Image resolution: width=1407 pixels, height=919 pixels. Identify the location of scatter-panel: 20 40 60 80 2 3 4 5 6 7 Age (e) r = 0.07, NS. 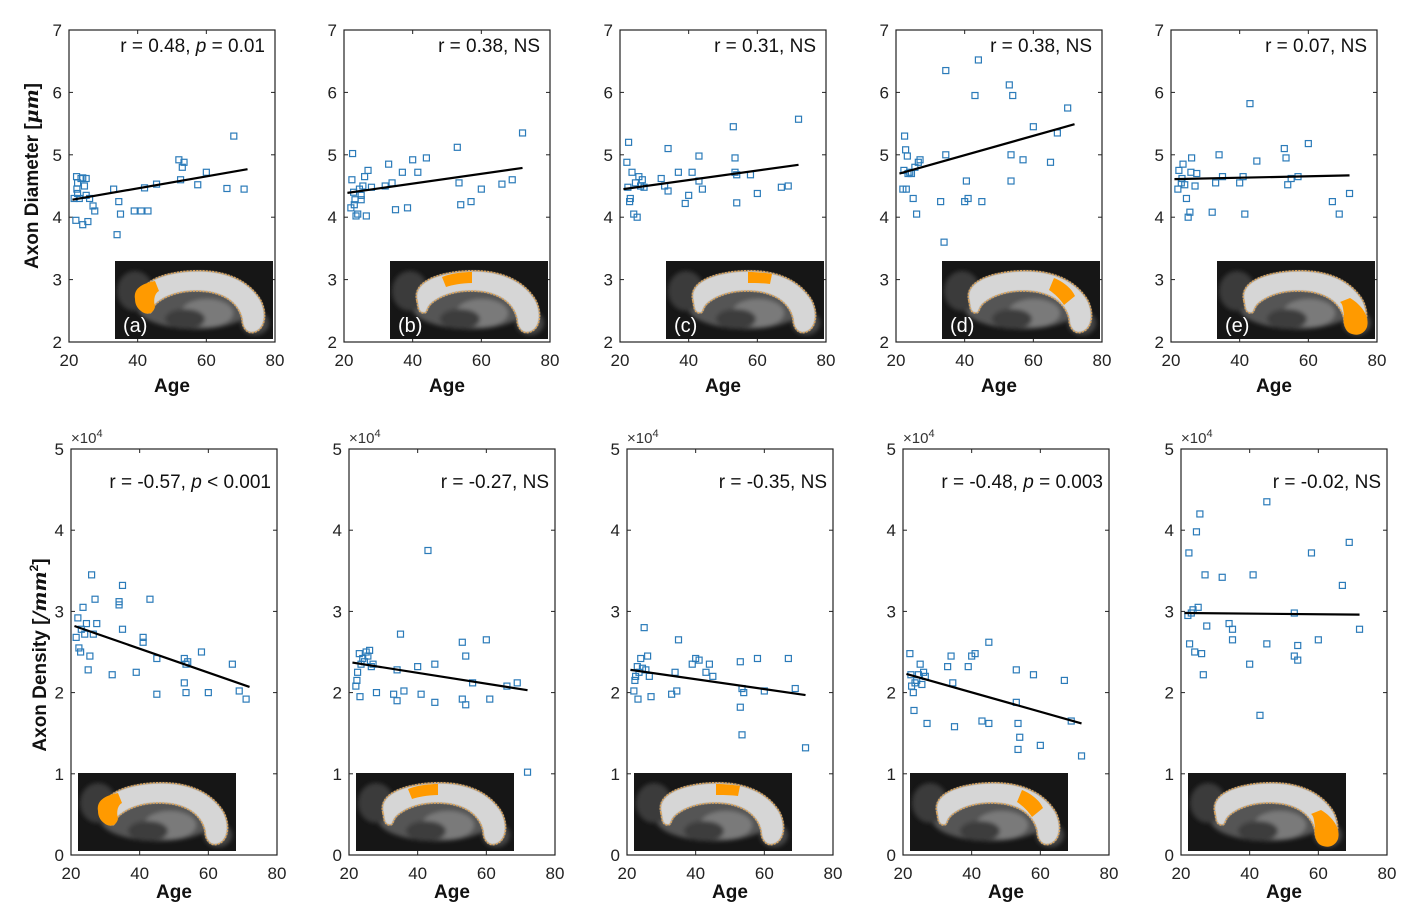
(1271, 209).